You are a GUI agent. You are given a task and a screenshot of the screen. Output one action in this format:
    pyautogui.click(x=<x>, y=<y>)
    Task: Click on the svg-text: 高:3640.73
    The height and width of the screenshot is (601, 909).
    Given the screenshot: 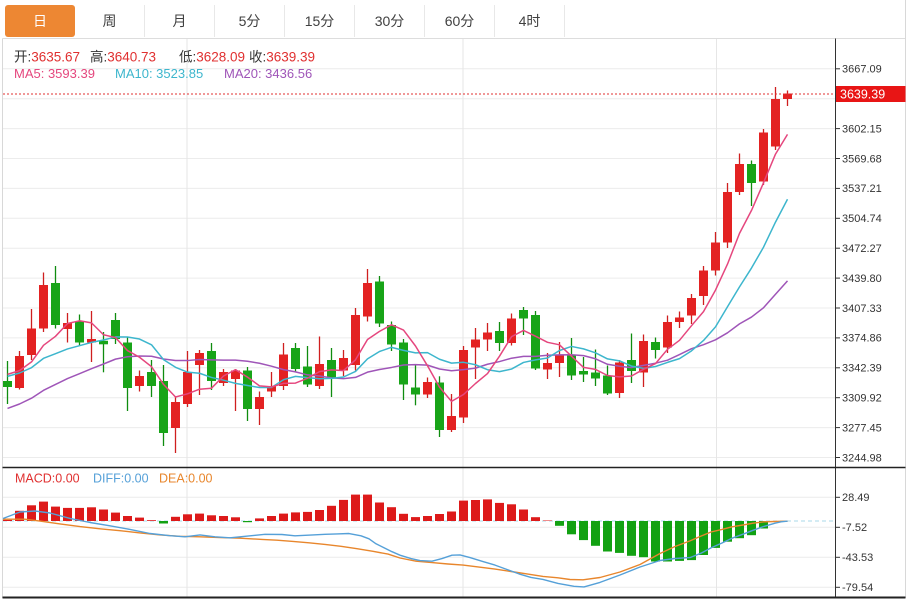 What is the action you would take?
    pyautogui.click(x=123, y=57)
    